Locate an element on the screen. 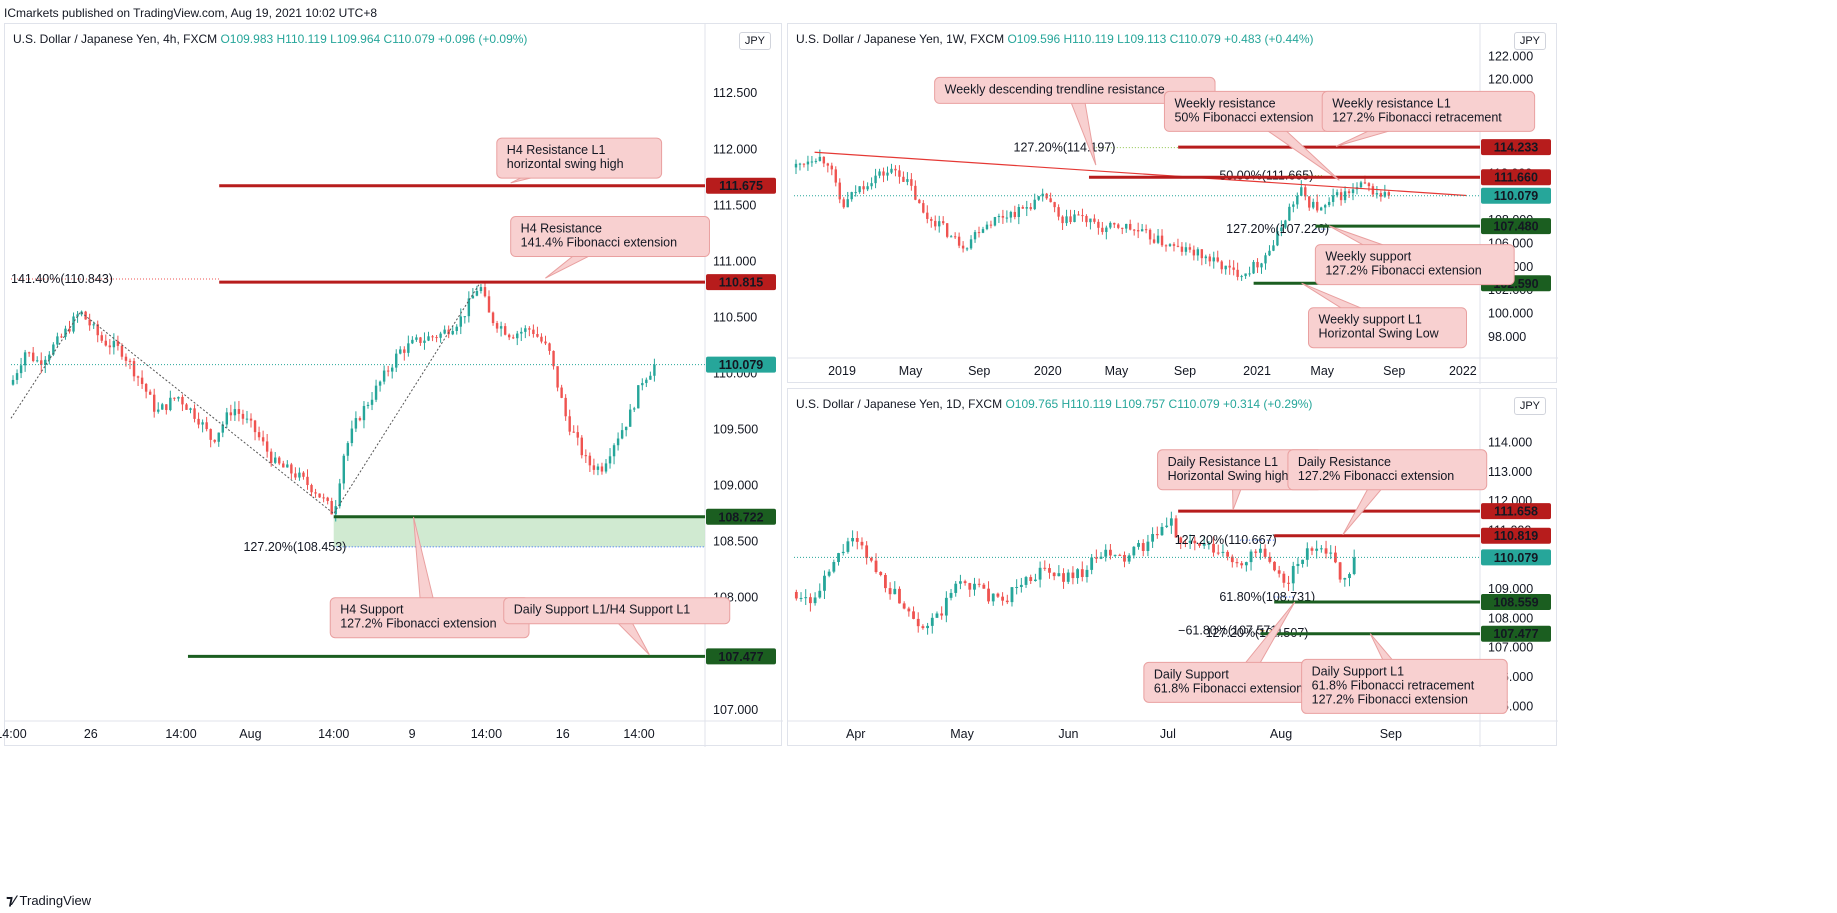 The height and width of the screenshot is (913, 1837). y-tick-label: 113.000 is located at coordinates (1510, 472).